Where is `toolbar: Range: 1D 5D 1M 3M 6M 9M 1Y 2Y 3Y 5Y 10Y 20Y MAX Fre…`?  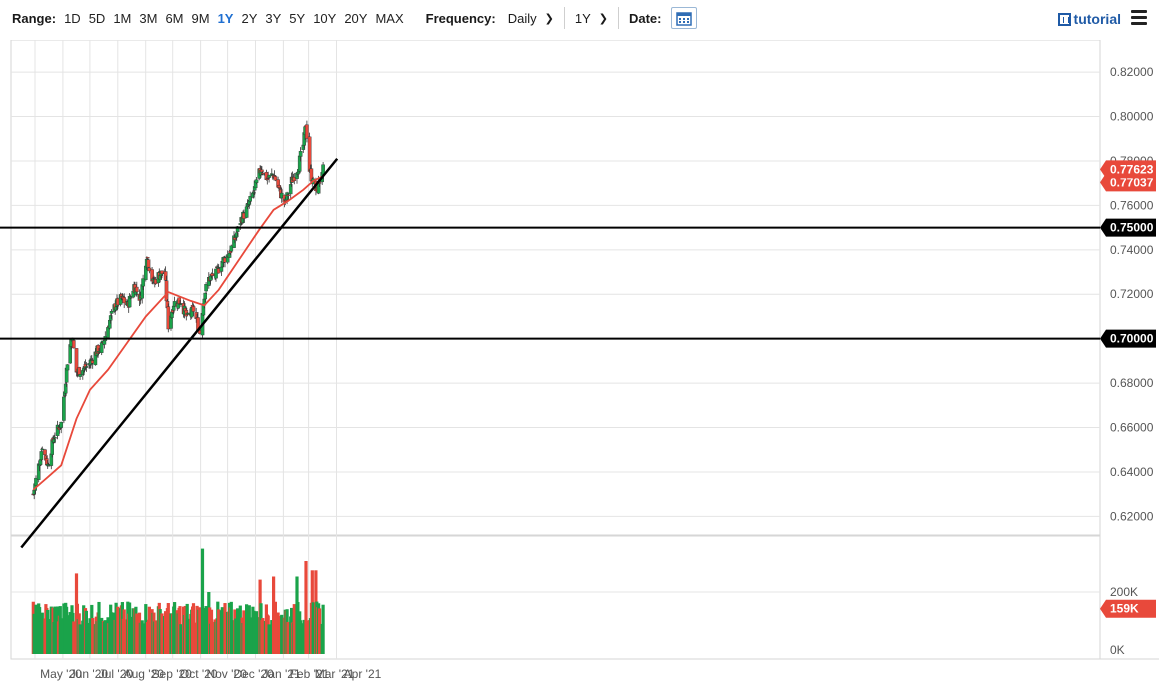
toolbar: Range: 1D 5D 1M 3M 6M 9M 1Y 2Y 3Y 5Y 10Y 20Y MAX Fre… is located at coordinates (579, 18).